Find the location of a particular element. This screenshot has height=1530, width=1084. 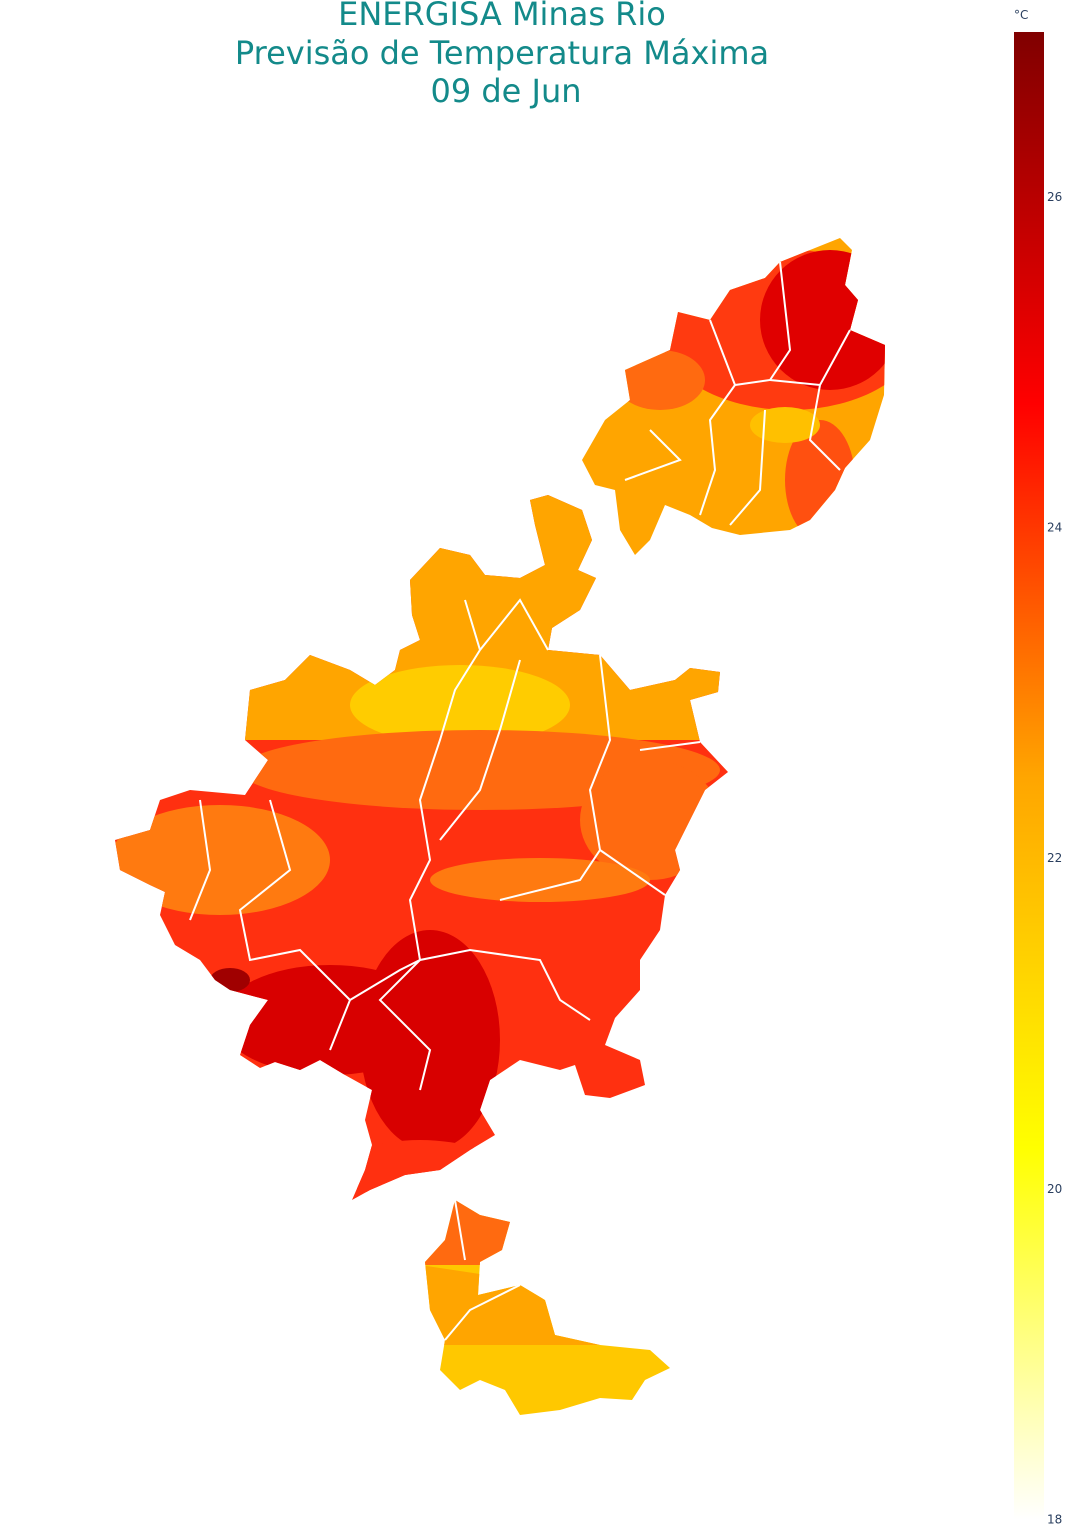

colorbar-tick-label: 20 is located at coordinates (1054, 1189).